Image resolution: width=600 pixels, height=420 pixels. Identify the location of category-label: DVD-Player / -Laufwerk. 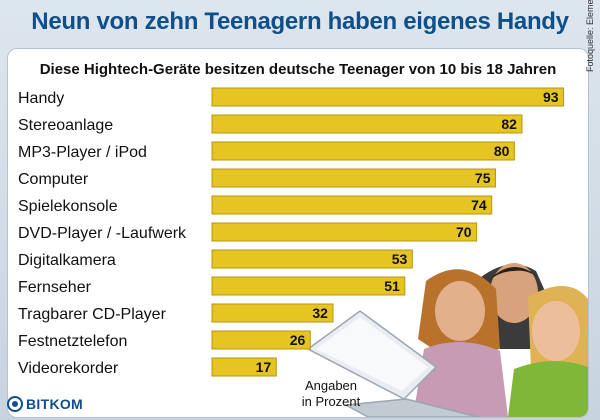
(102, 233).